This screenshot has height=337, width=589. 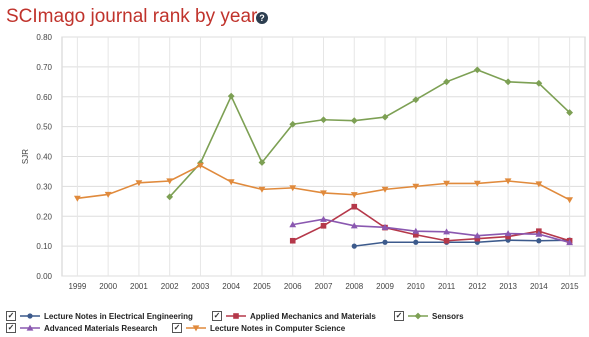 I want to click on y-tick-label: 0.70, so click(x=44, y=67).